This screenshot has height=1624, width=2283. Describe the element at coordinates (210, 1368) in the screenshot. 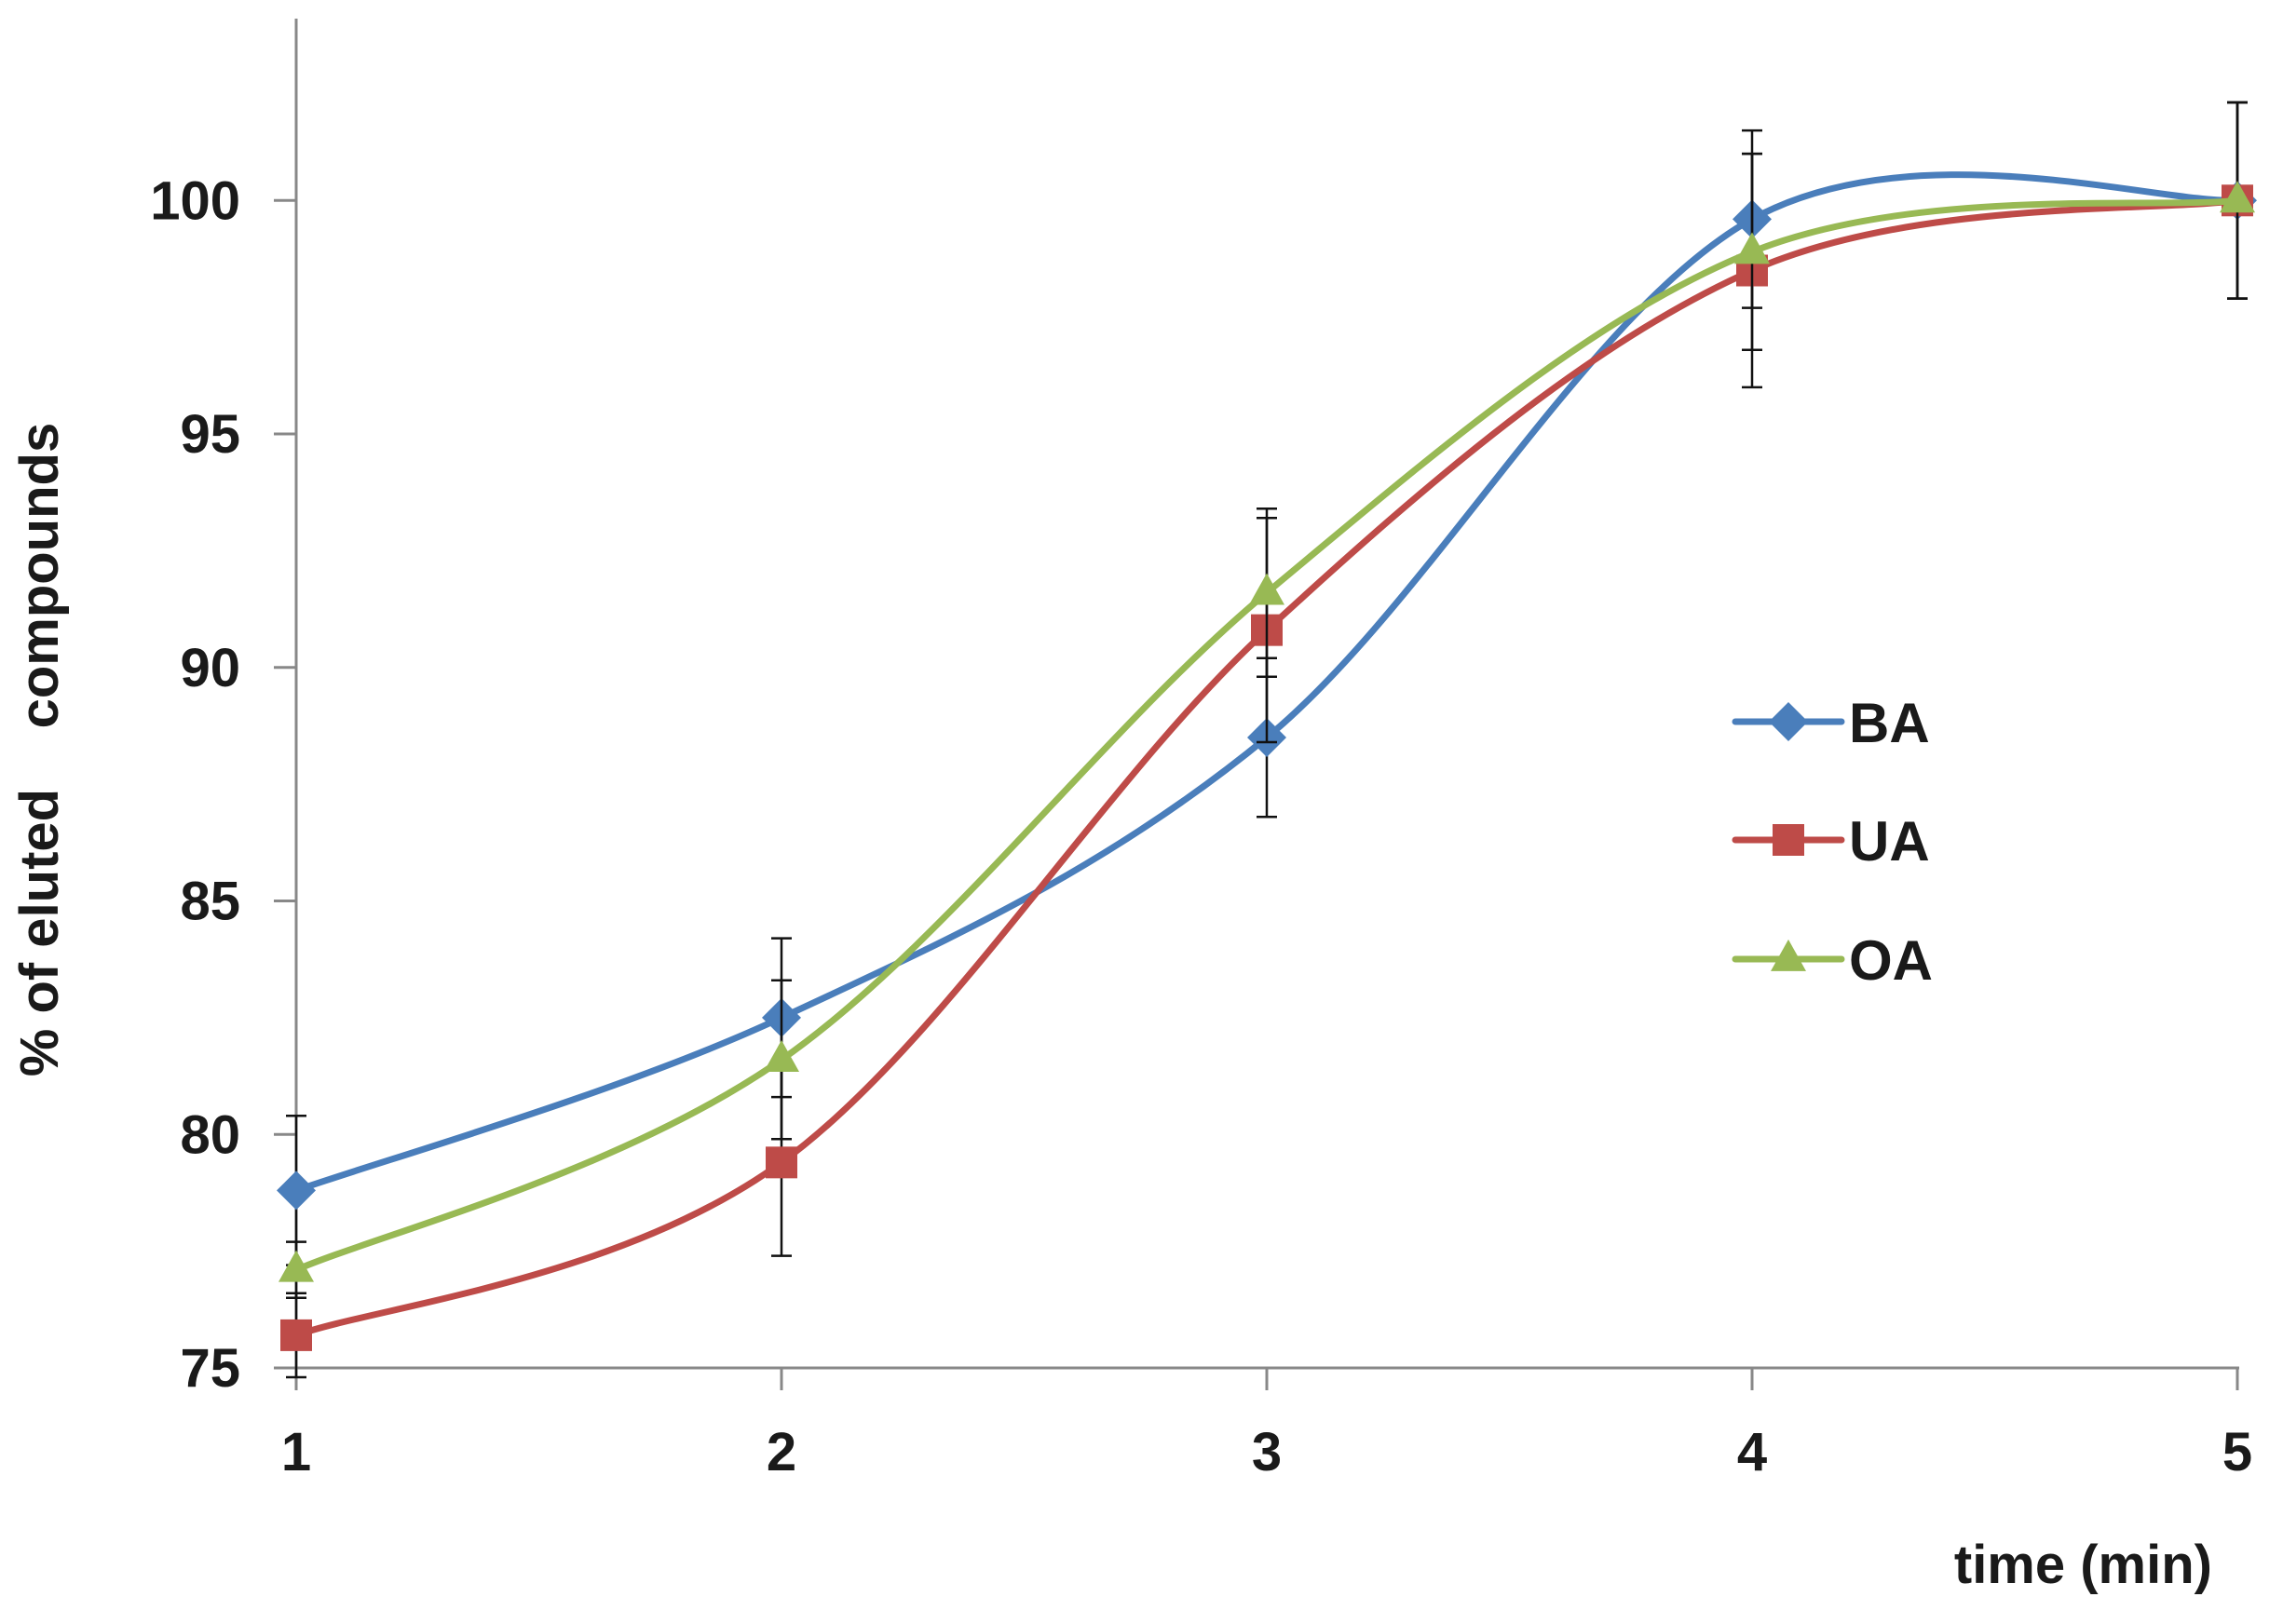

I see `y-tick-label: 75` at that location.